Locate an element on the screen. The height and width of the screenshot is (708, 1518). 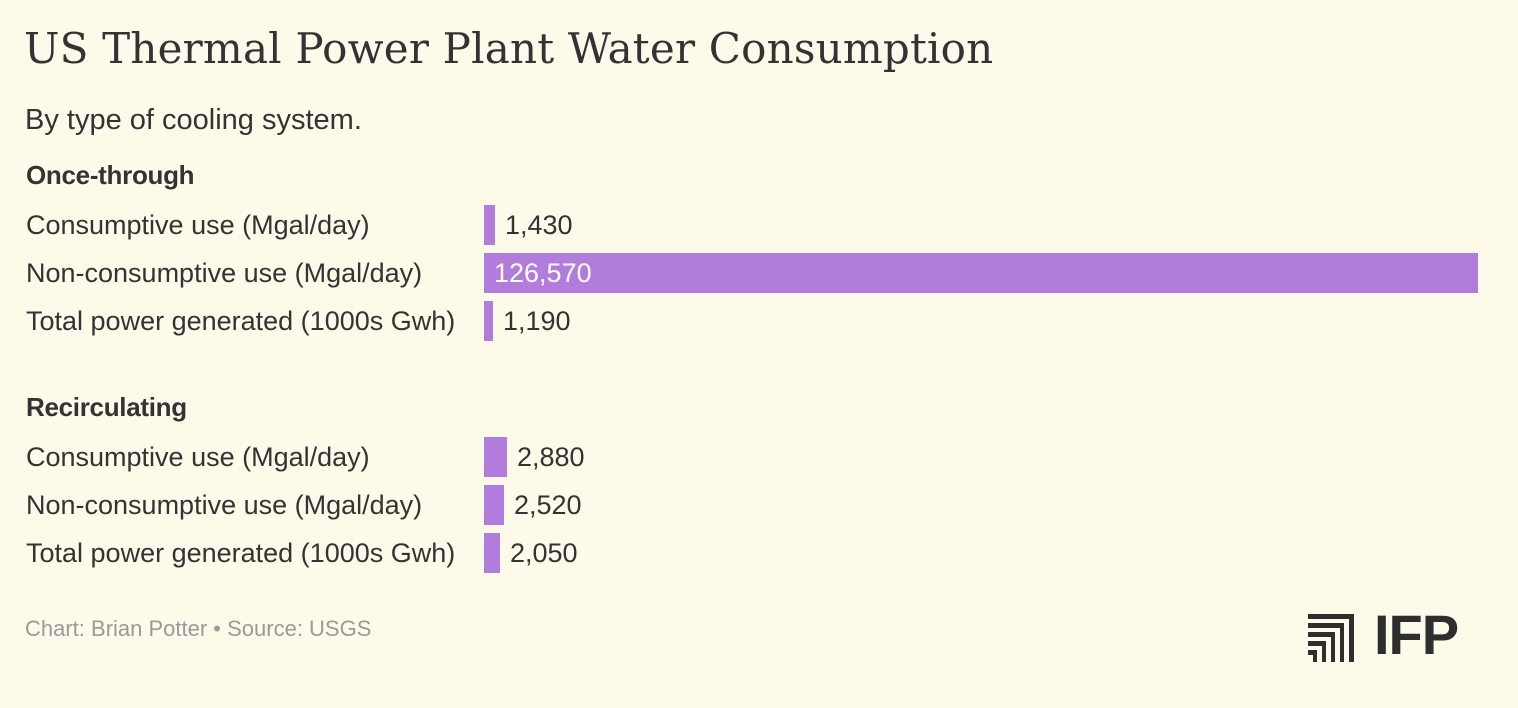
row-label-0-2: Total power generated (1000s Gwh) is located at coordinates (241, 321).